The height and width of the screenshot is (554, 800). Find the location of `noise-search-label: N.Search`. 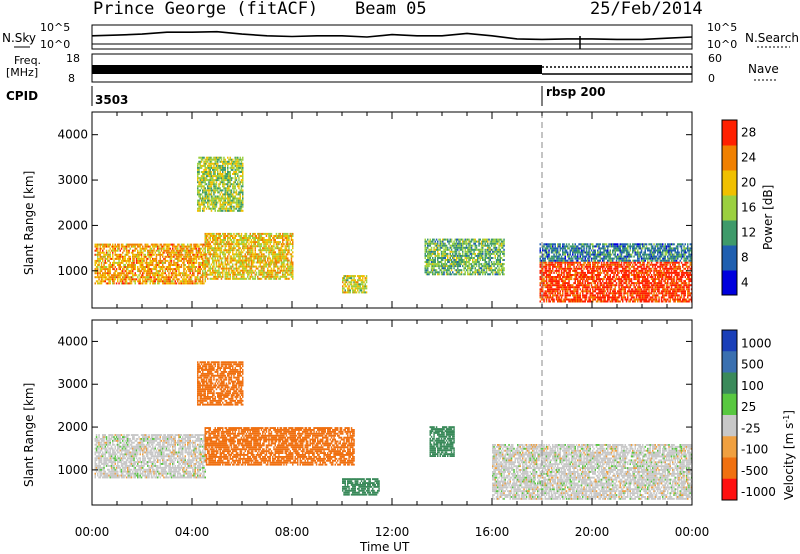

noise-search-label: N.Search is located at coordinates (772, 38).